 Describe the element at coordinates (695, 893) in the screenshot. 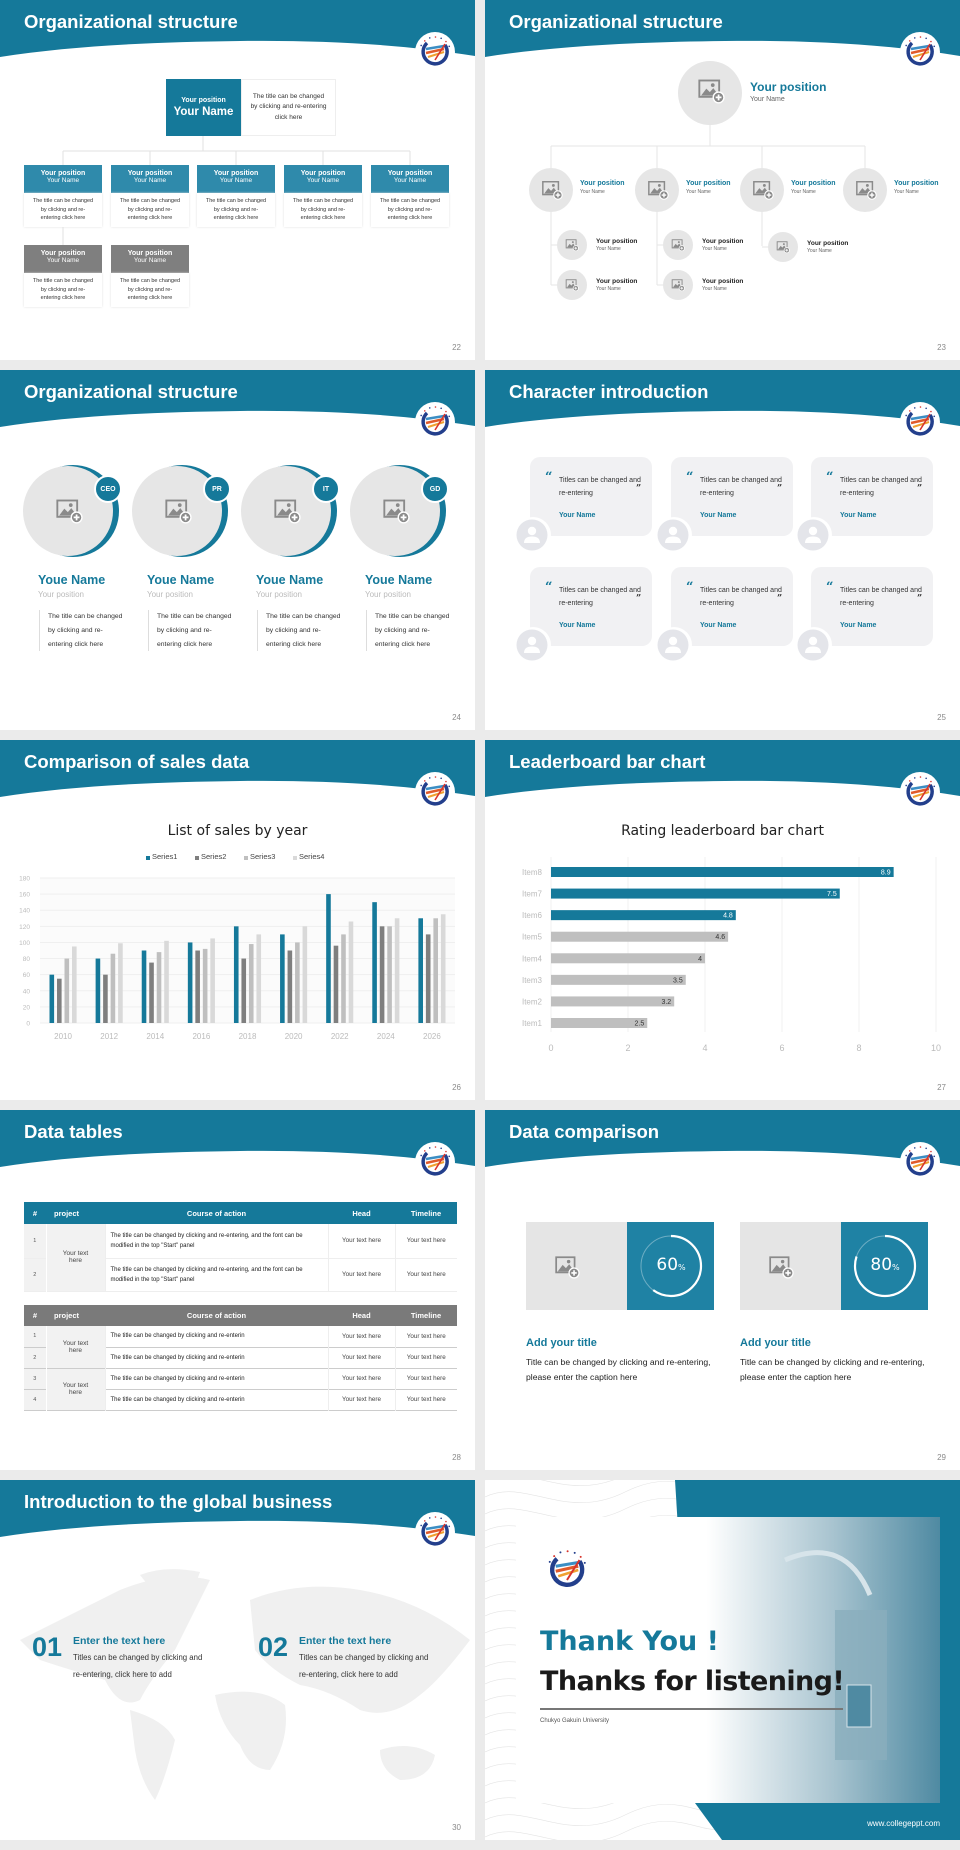

I see `bar-Item7` at that location.